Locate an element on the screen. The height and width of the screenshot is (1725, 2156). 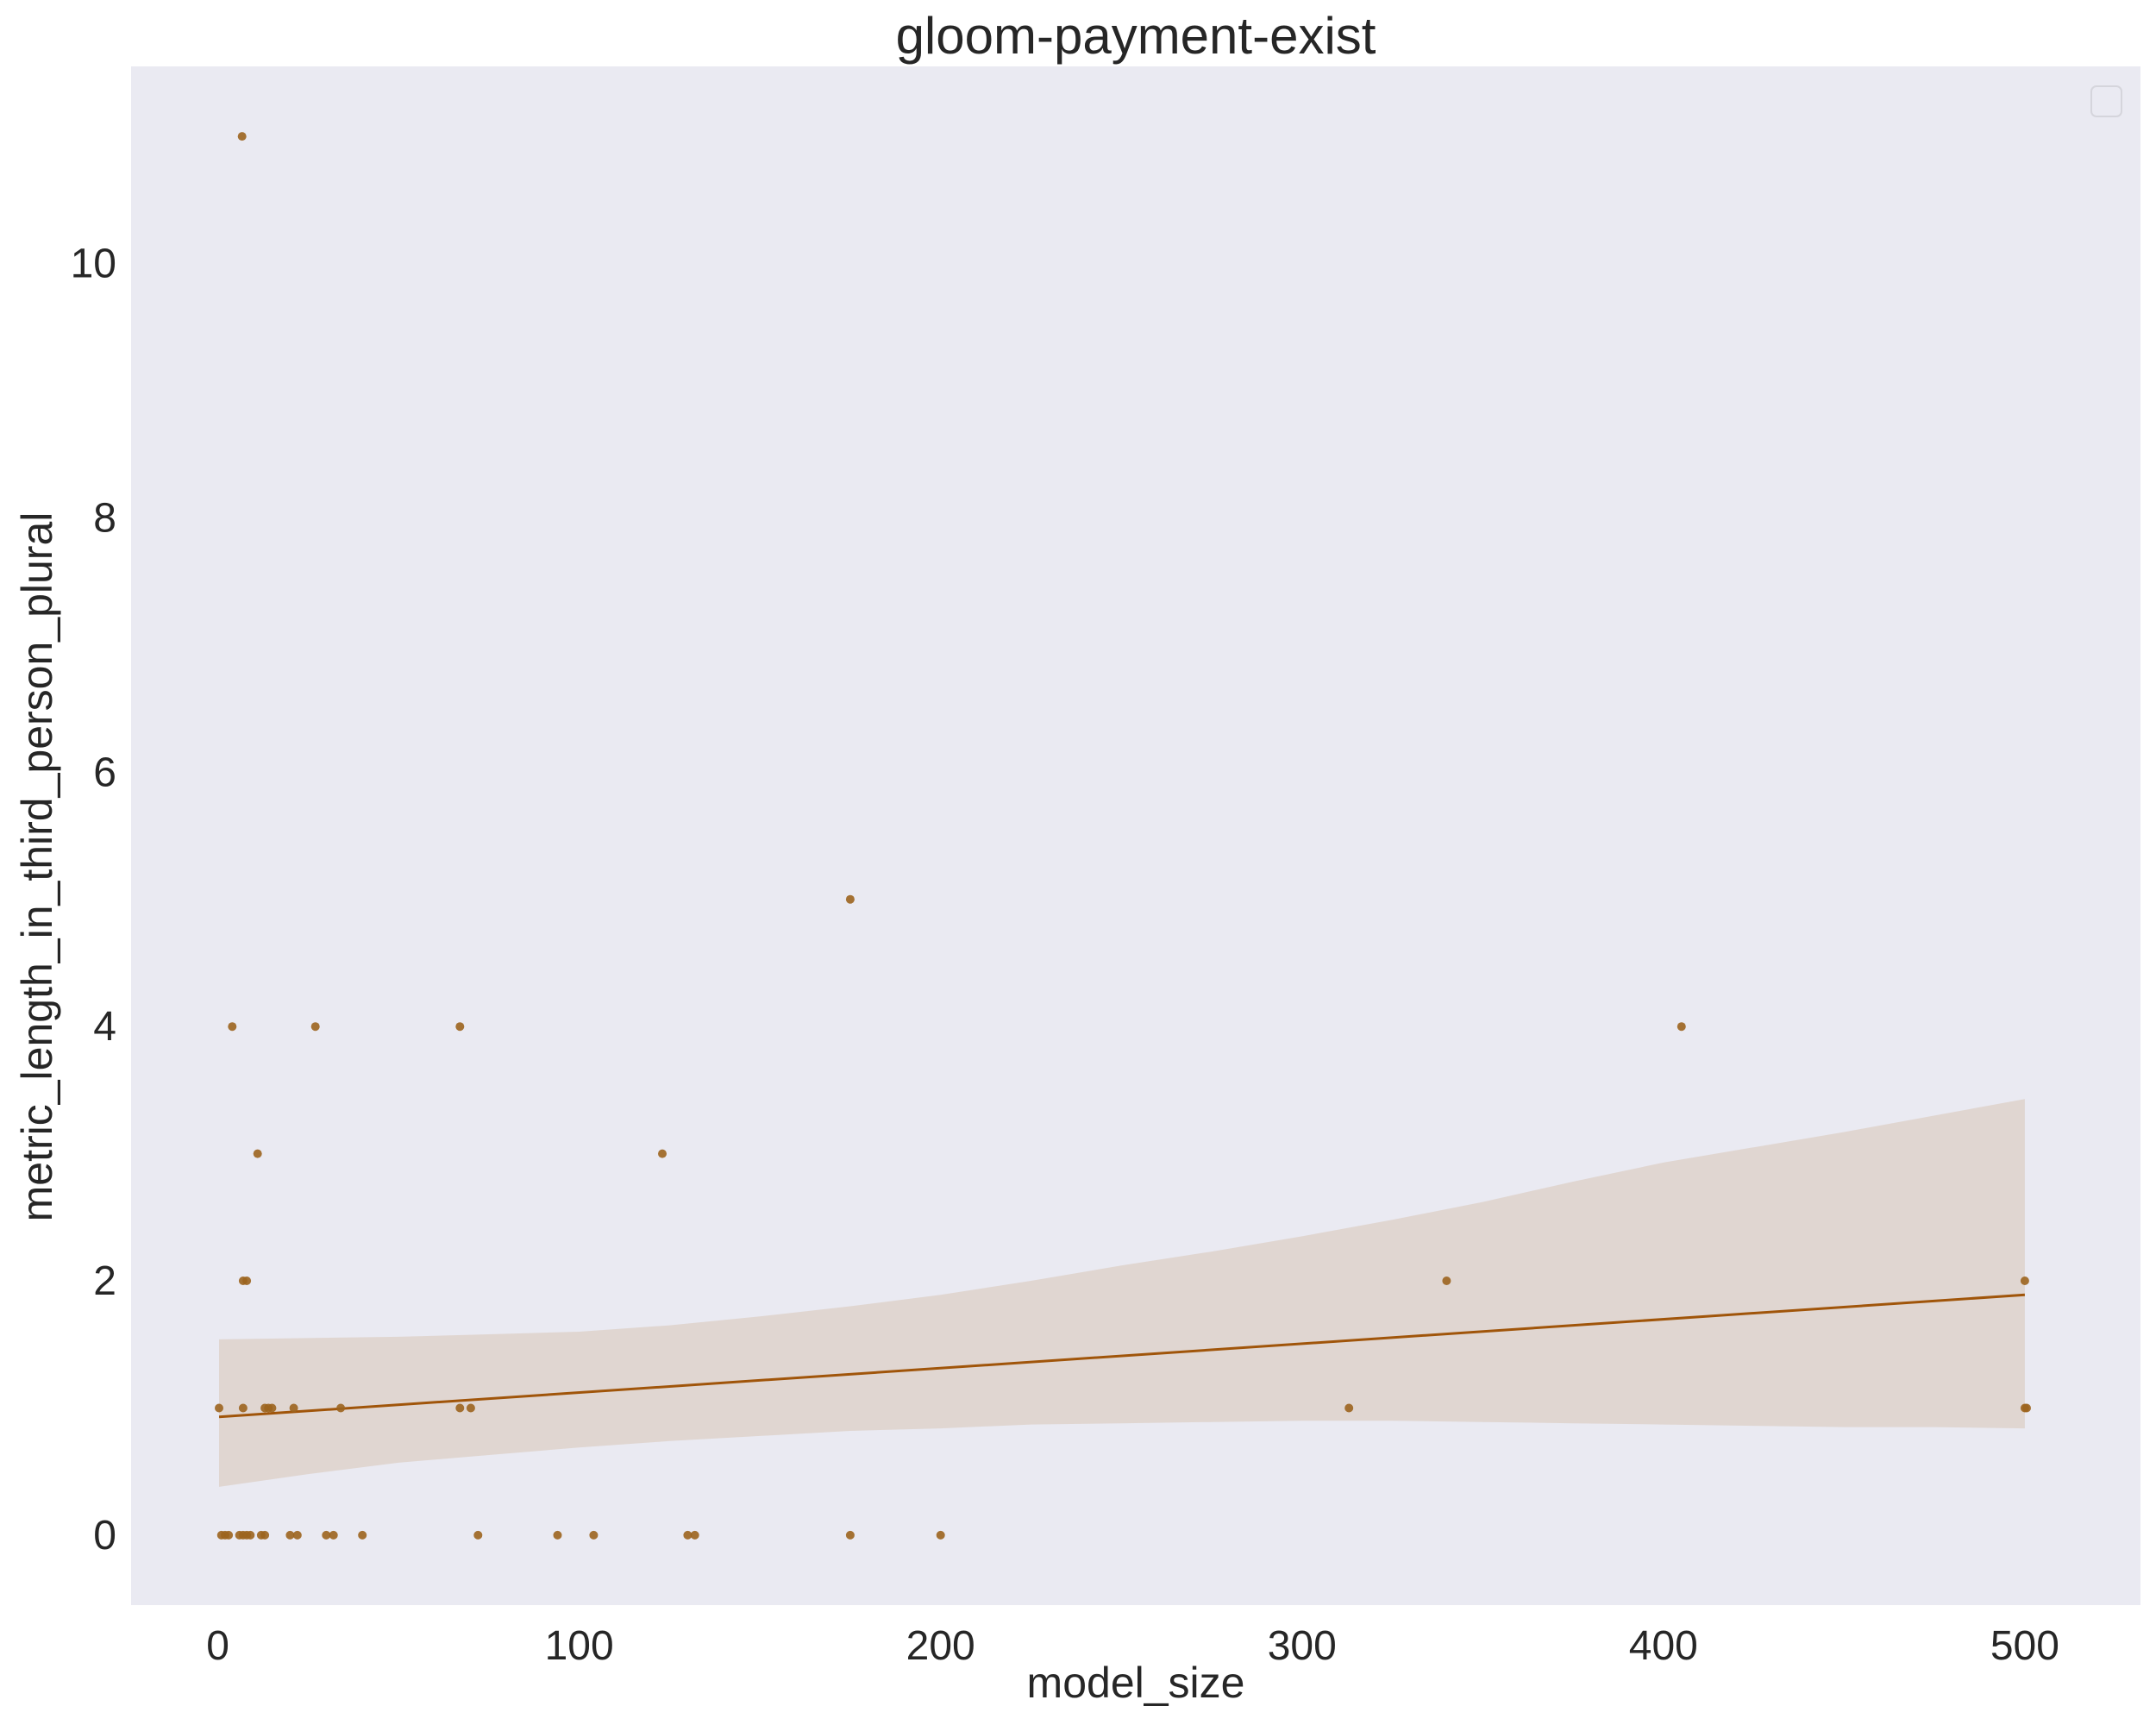
y-axis-label: metric_length_in_third_person_plural is located at coordinates (37, 867).